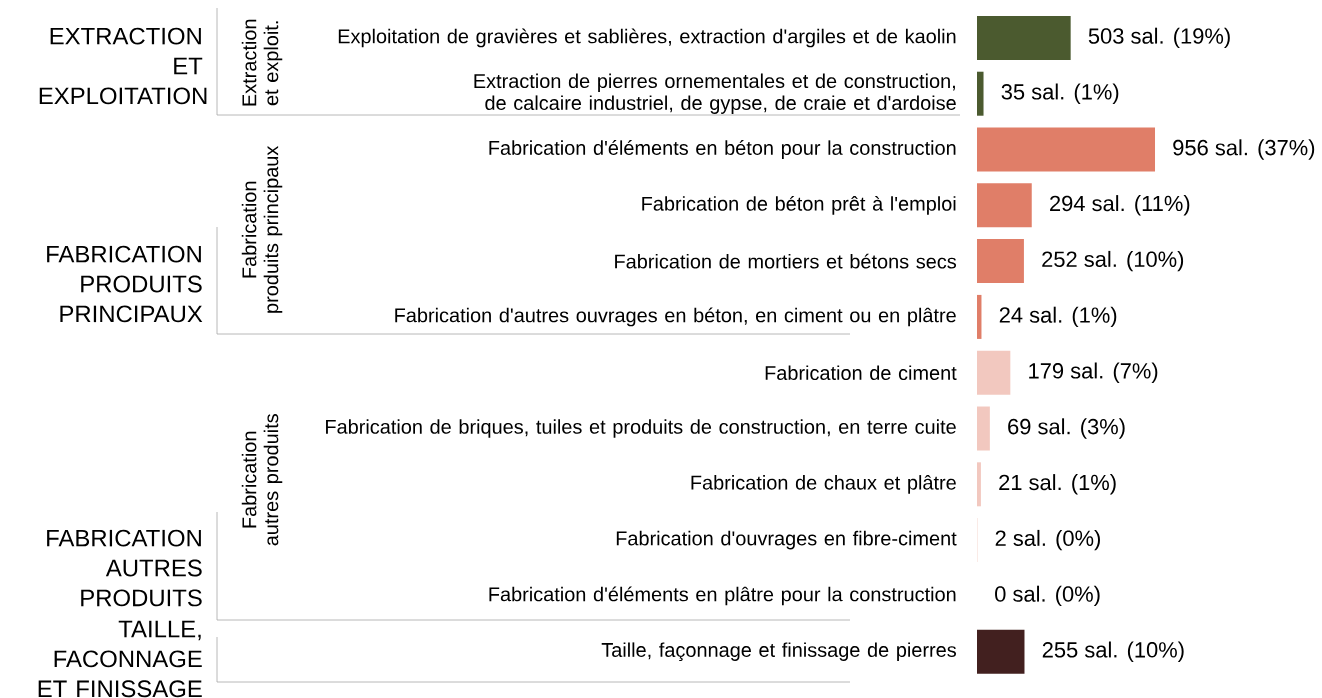  I want to click on text: FABRICATION PRODUITS PRINCIPAUX, so click(125, 284).